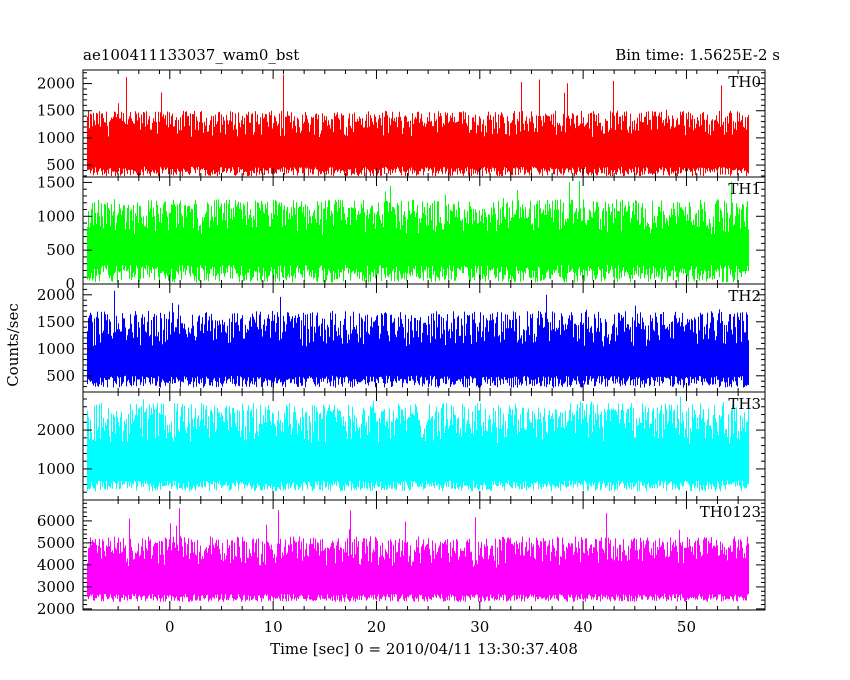 Image resolution: width=850 pixels, height=680 pixels. I want to click on panel-label-th0: TH0, so click(744, 82).